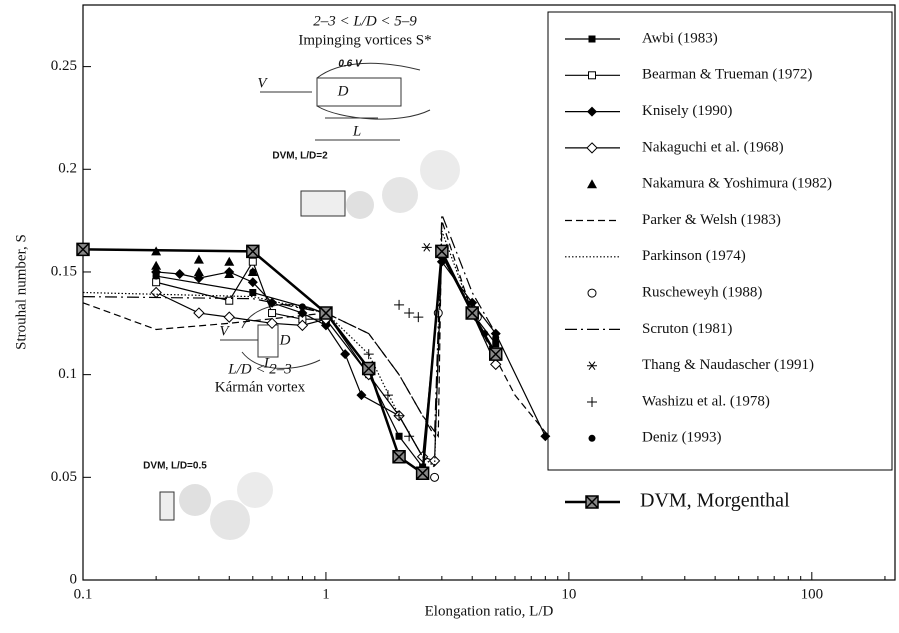 The width and height of the screenshot is (899, 633). Describe the element at coordinates (365, 21) in the screenshot. I see `annotation: 2–3 < L/D < 5–9` at that location.